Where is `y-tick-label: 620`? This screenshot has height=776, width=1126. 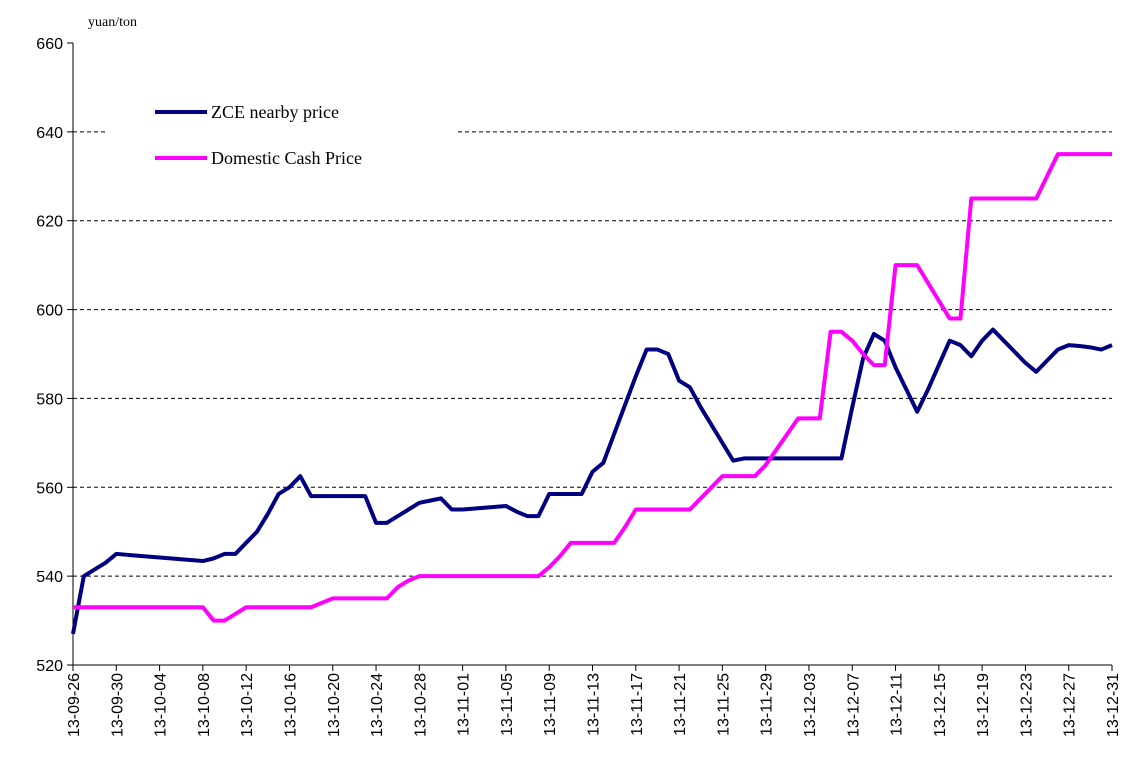
y-tick-label: 620 is located at coordinates (49, 222).